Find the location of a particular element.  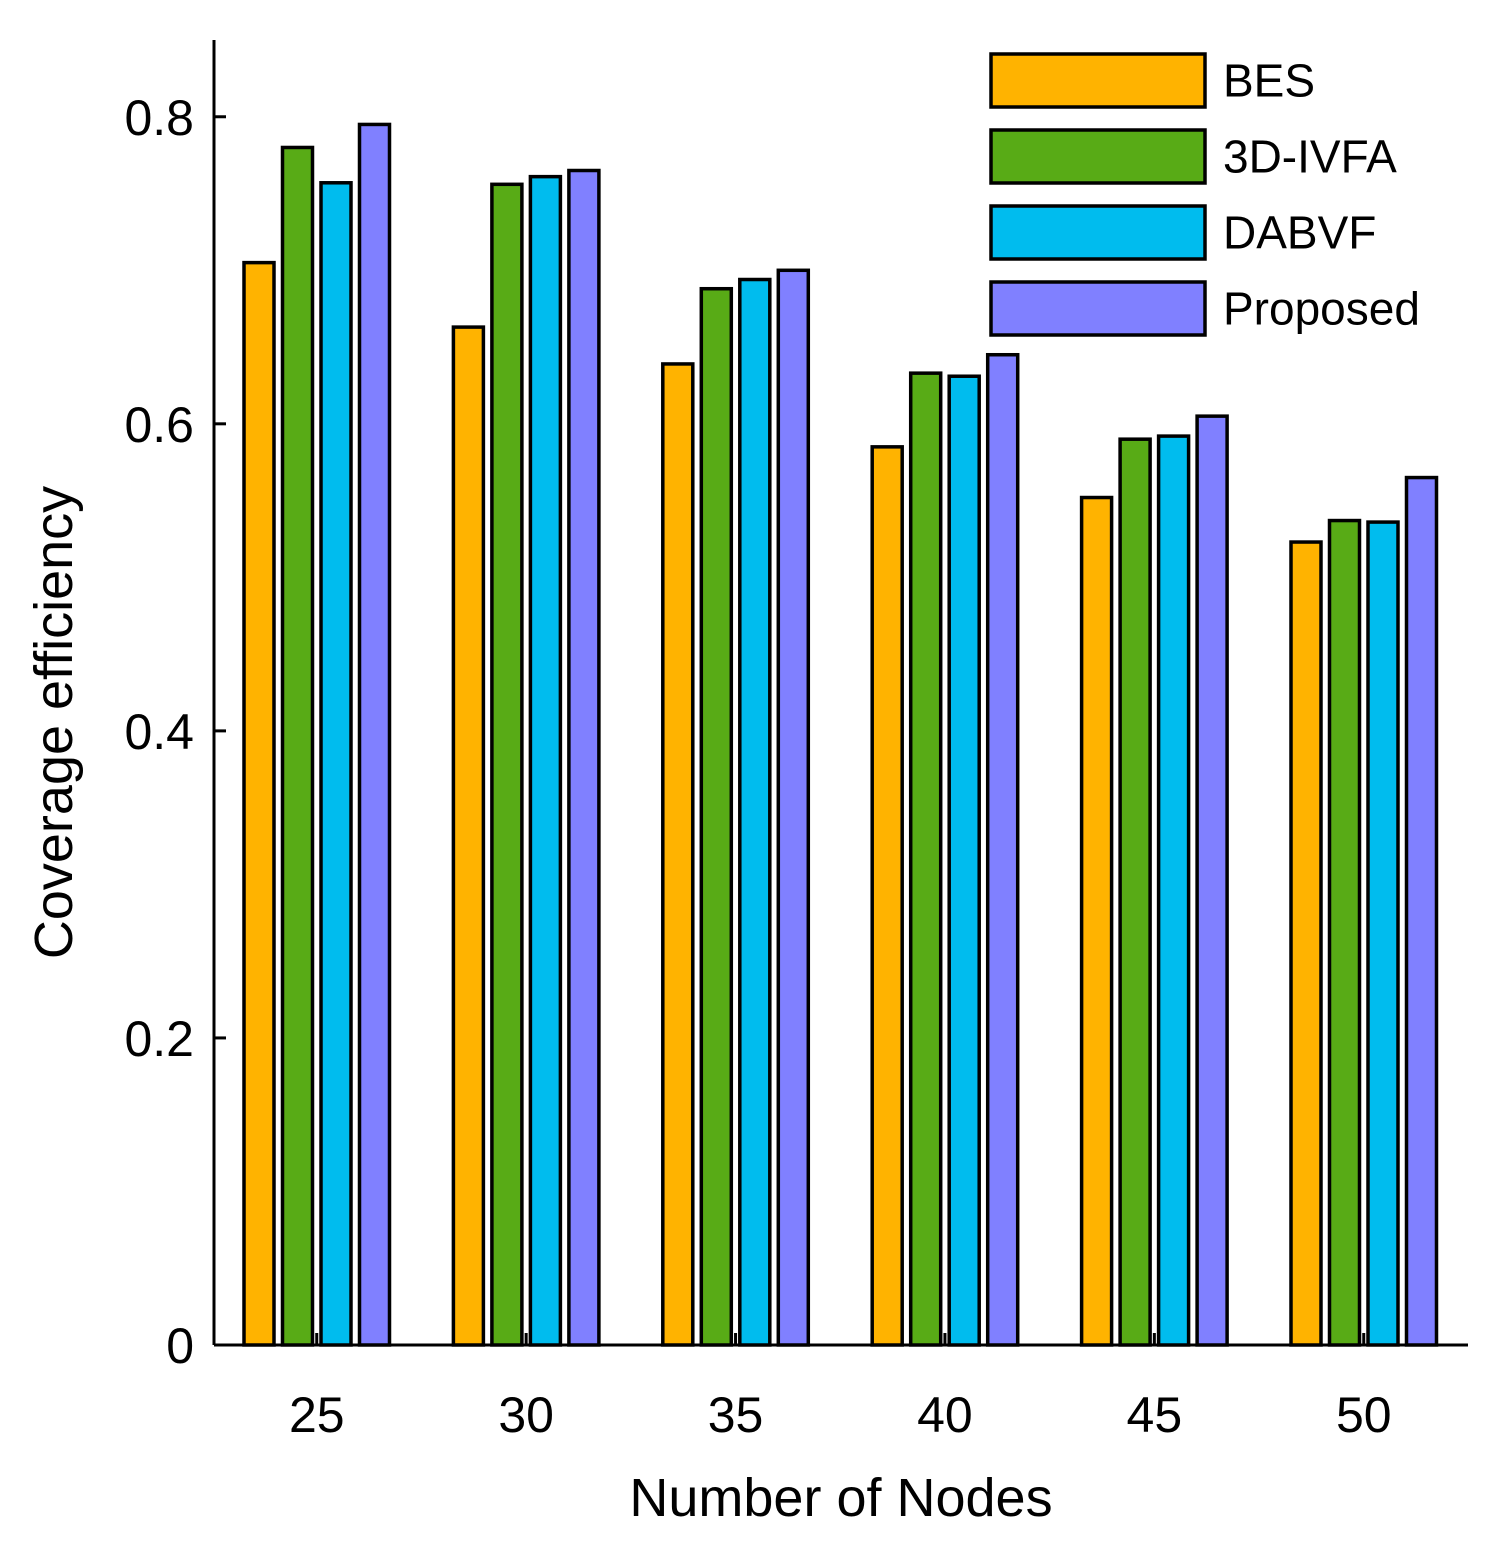

y-tick-label-3: 0.6 is located at coordinates (159, 425).